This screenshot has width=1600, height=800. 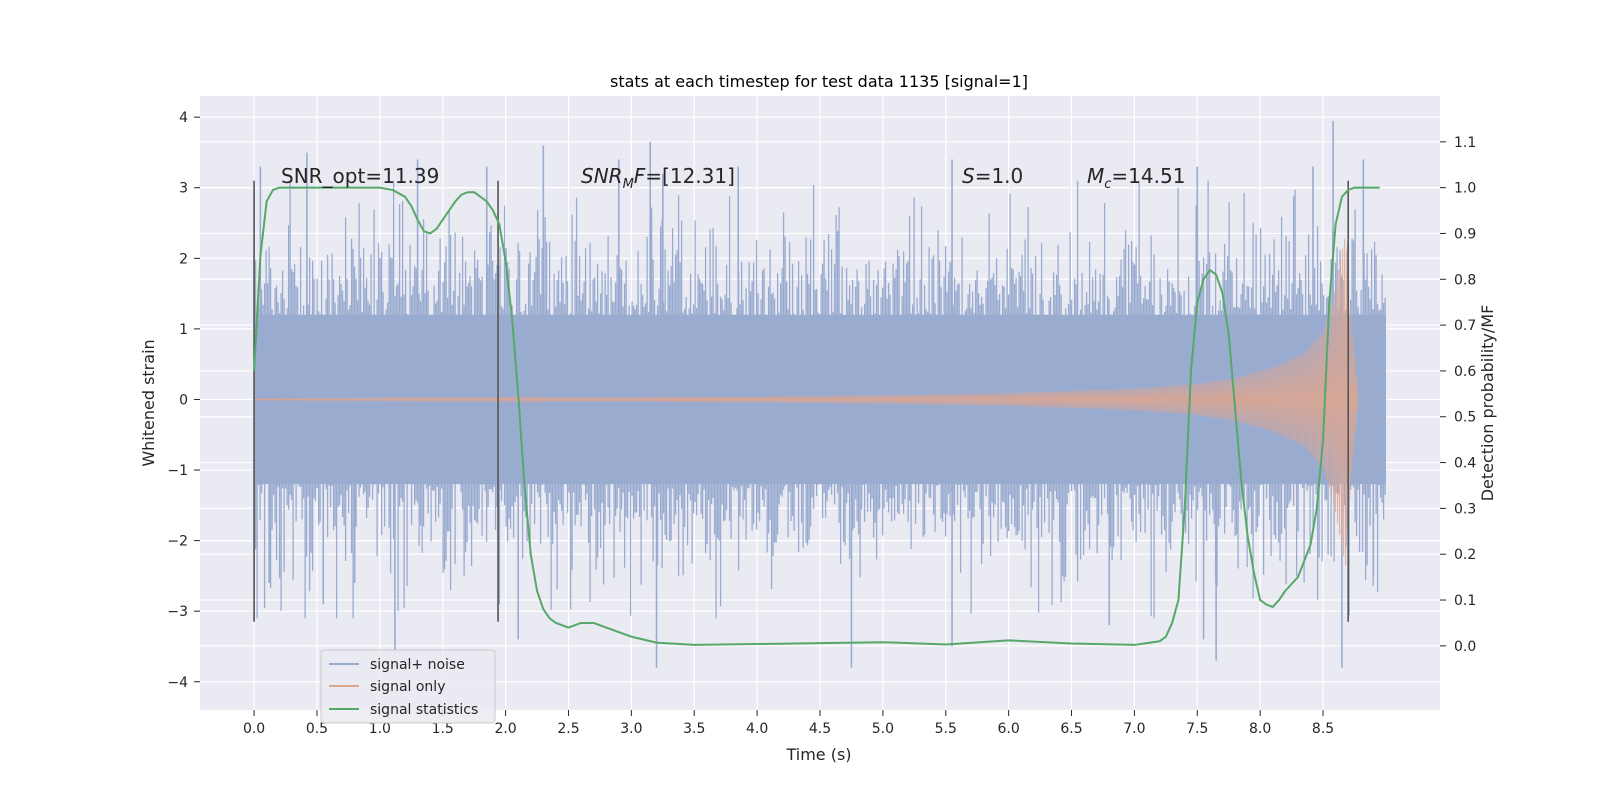 I want to click on annotation-snr-mf-sub: M, so click(x=628, y=184).